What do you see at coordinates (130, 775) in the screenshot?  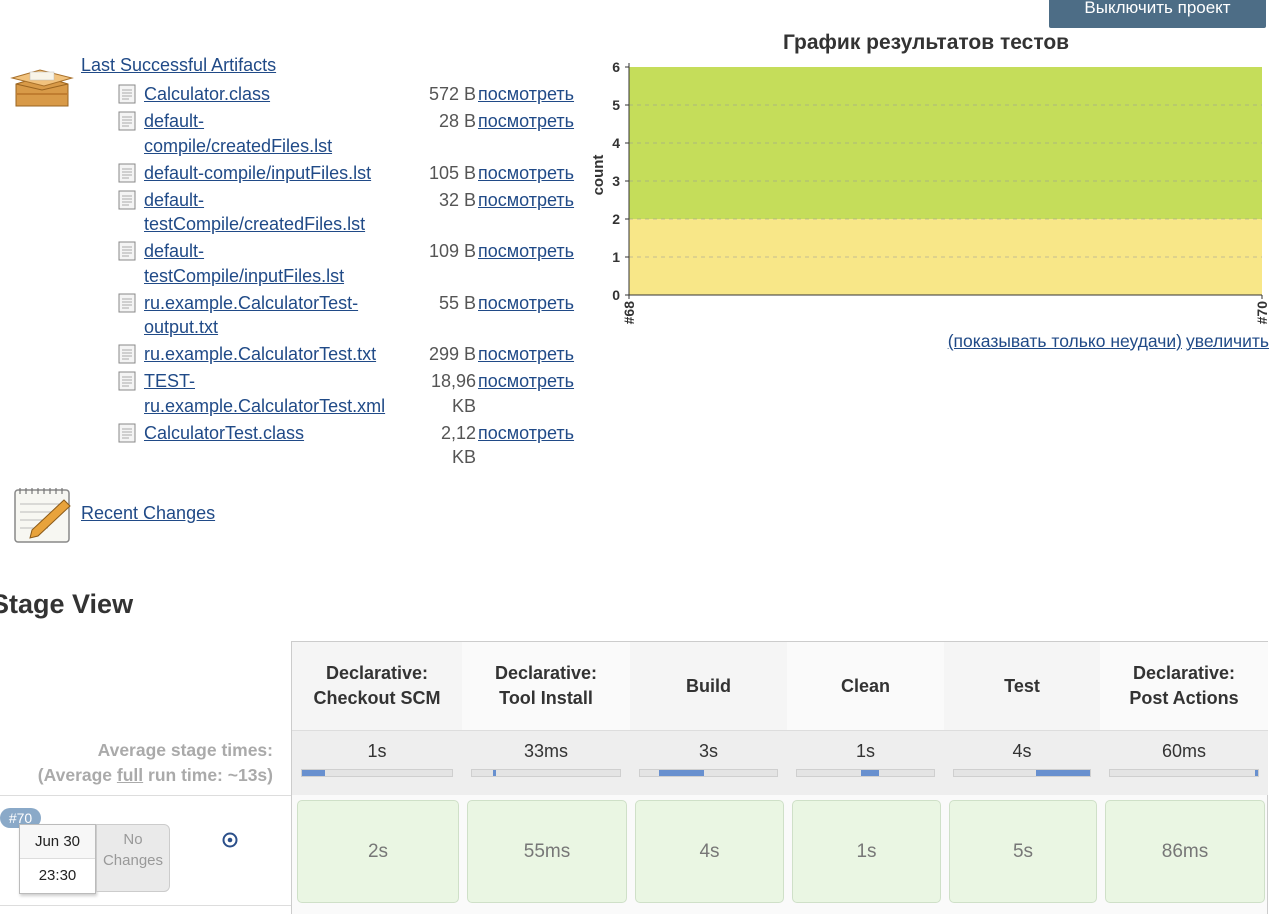 I see `full-run-link: full` at bounding box center [130, 775].